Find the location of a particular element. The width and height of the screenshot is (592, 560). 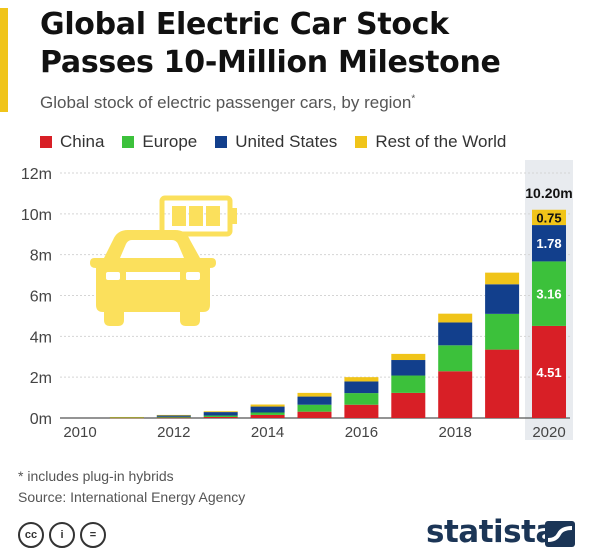

legend-swatch-rest-of-world is located at coordinates (361, 142).